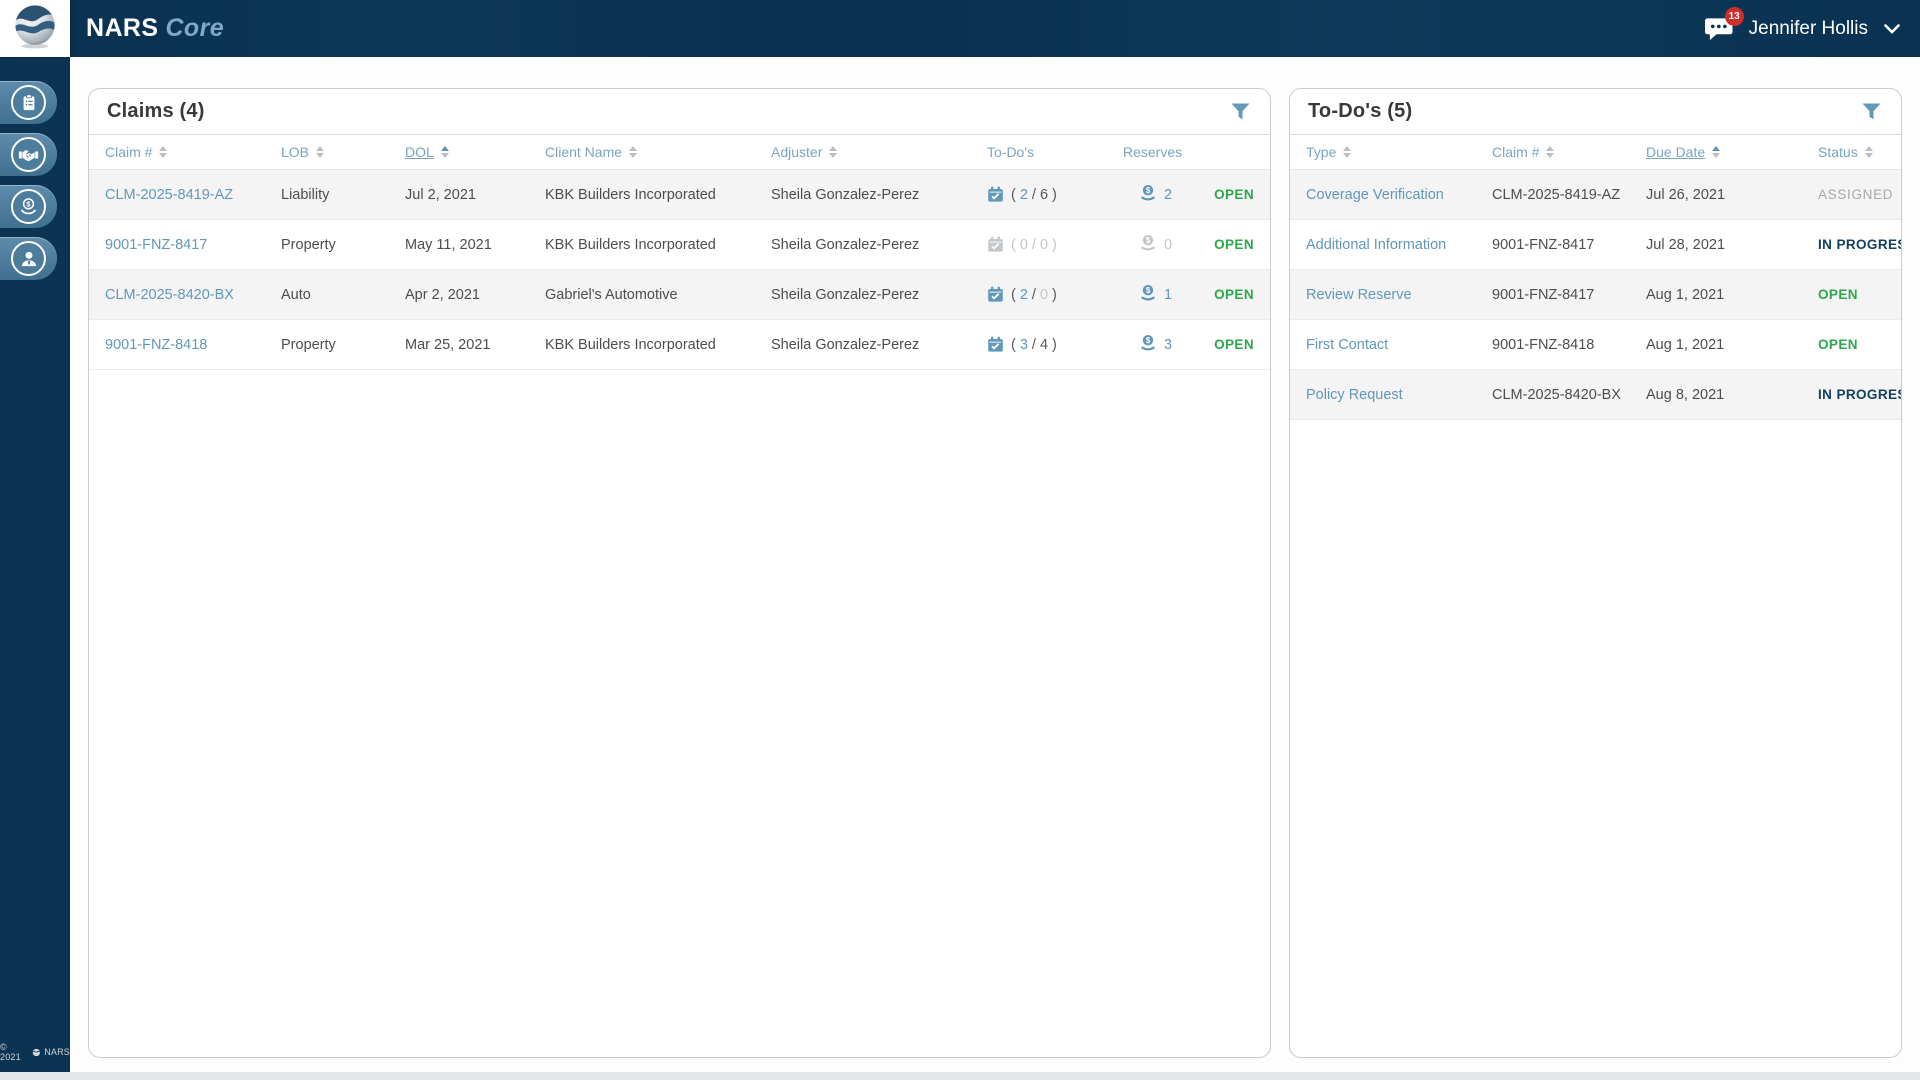  Describe the element at coordinates (1166, 194) in the screenshot. I see `reserves-cell: $ 2` at that location.